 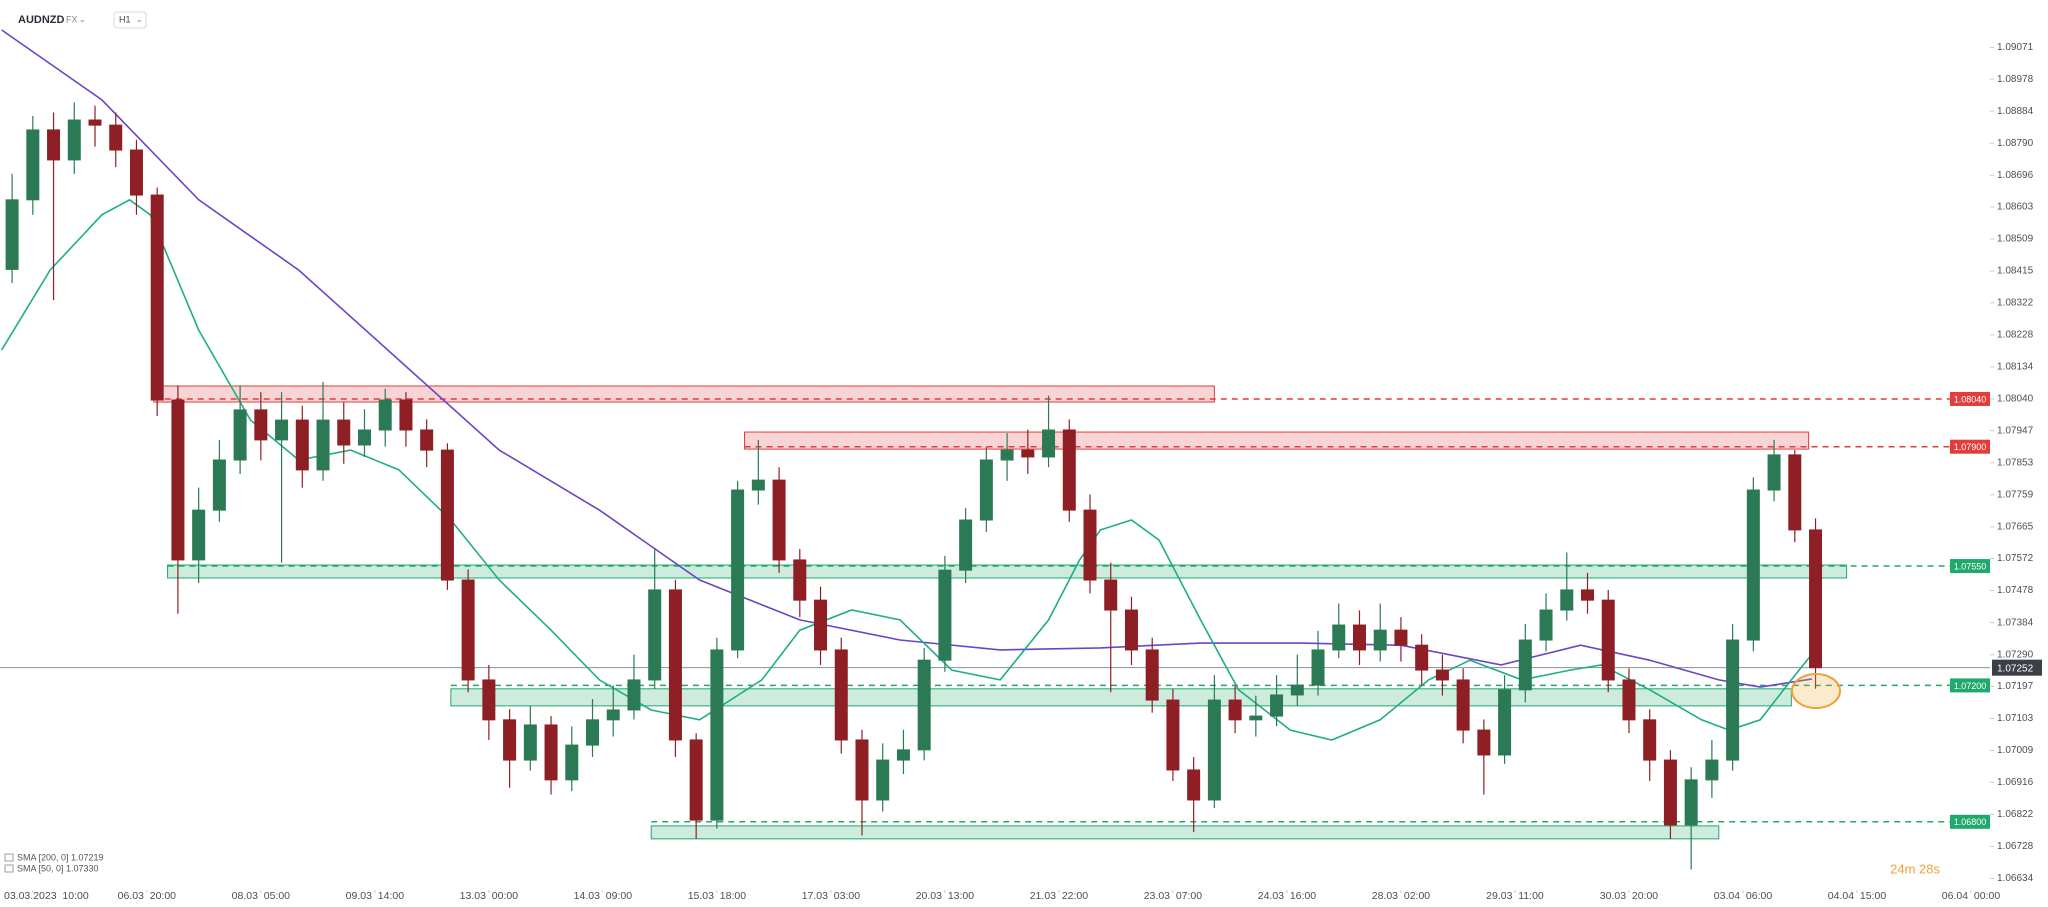 What do you see at coordinates (2015, 590) in the screenshot?
I see `y-tick-label: 1.07478` at bounding box center [2015, 590].